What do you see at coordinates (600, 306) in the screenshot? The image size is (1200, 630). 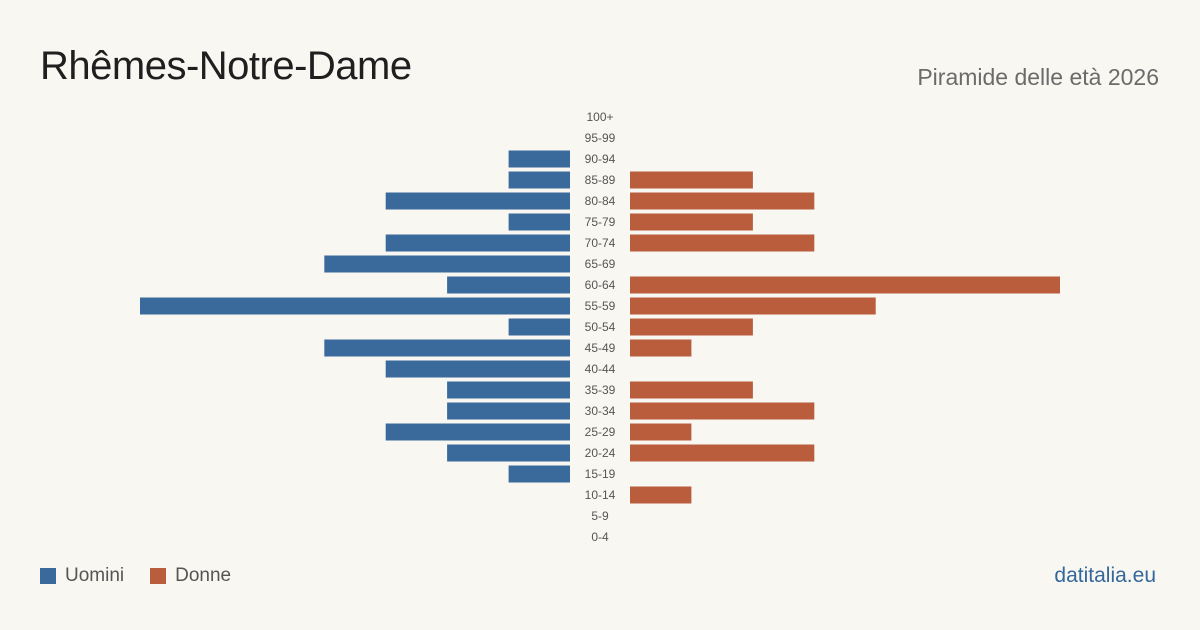 I see `age-label: 55-59` at bounding box center [600, 306].